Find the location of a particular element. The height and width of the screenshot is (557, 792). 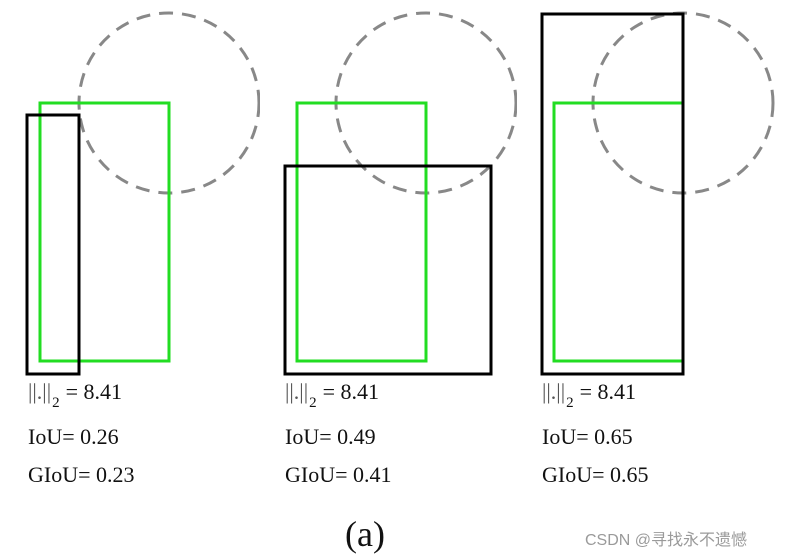

giou-label: GIoU= 0.41 is located at coordinates (338, 474).